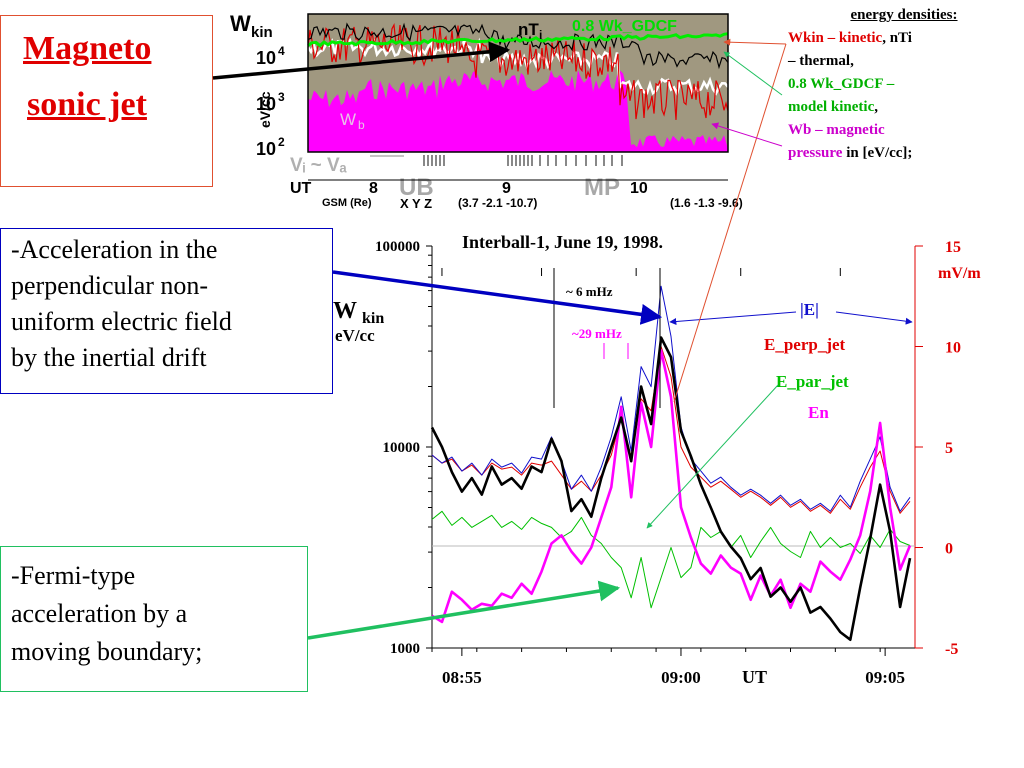 The width and height of the screenshot is (1024, 768). I want to click on overview-nti-label: nT, so click(528, 29).